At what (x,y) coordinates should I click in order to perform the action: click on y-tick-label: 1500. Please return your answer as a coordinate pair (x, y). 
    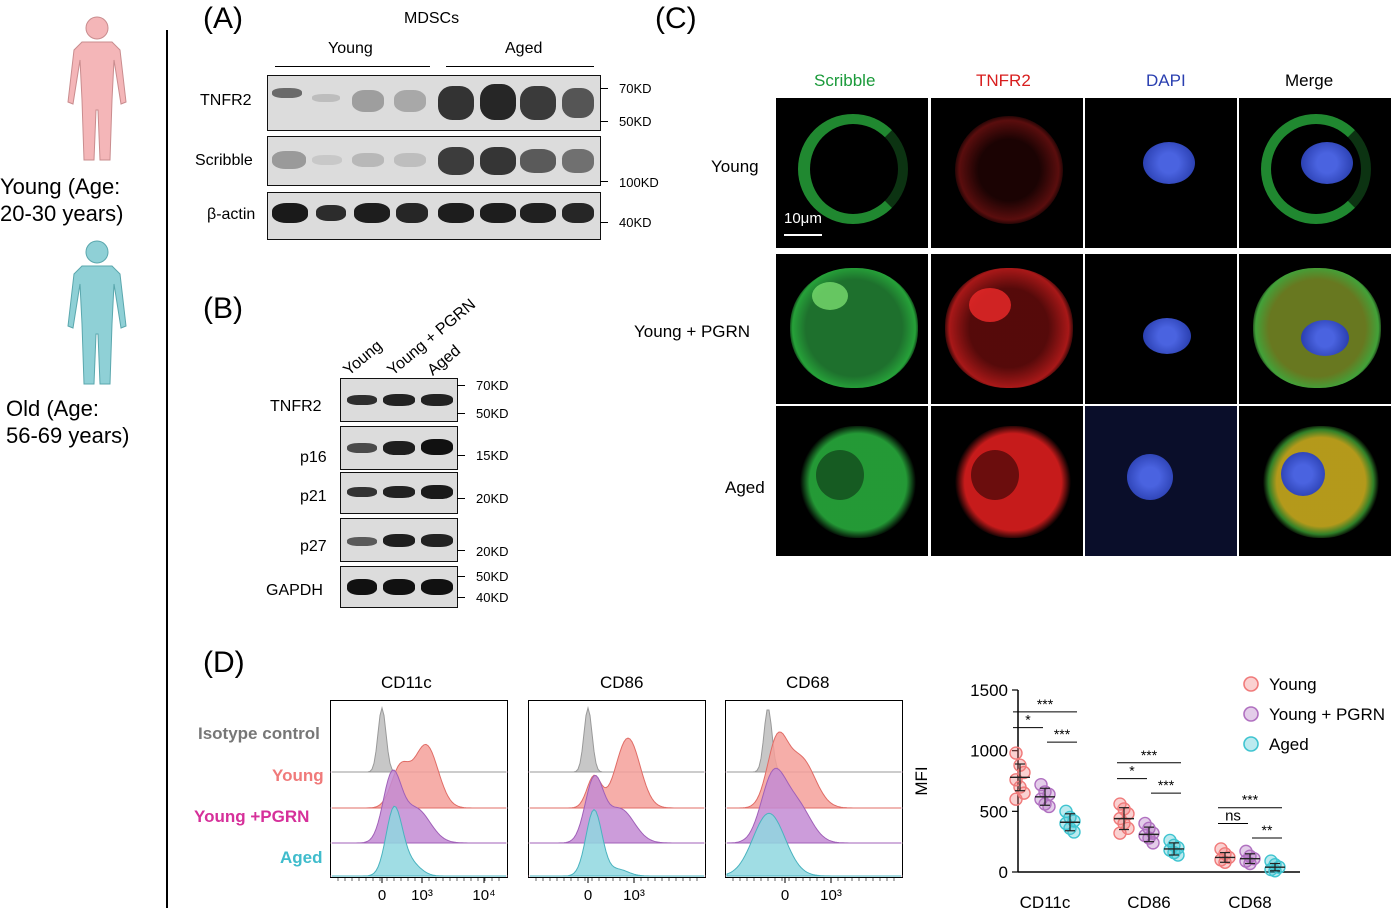
    Looking at the image, I should click on (989, 690).